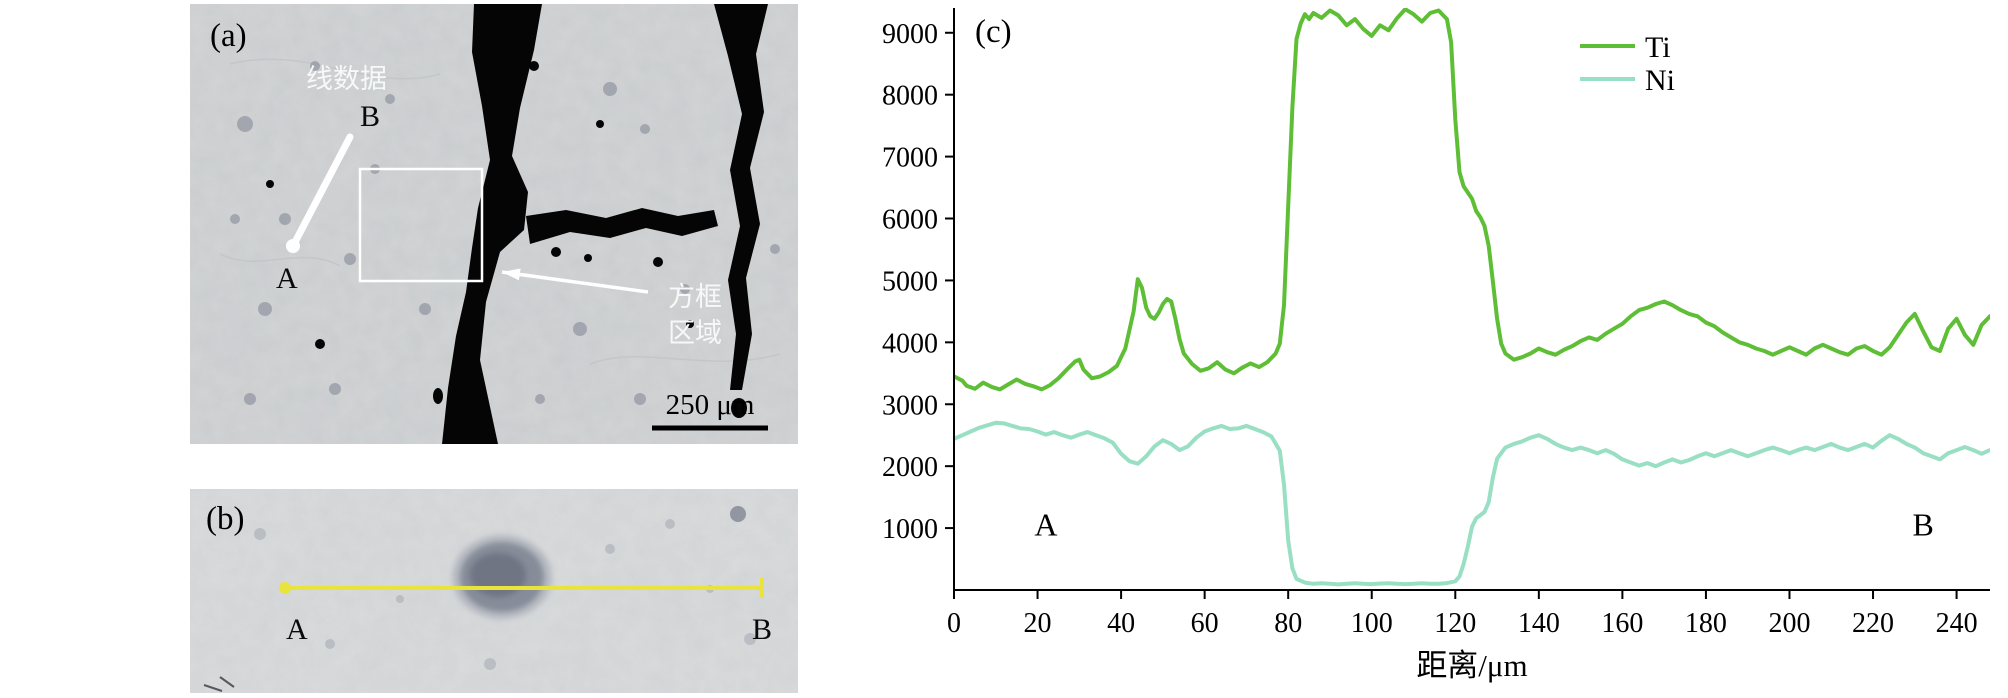 This screenshot has height=698, width=2008. I want to click on x-axis-title: 距离/μm, so click(1471, 665).